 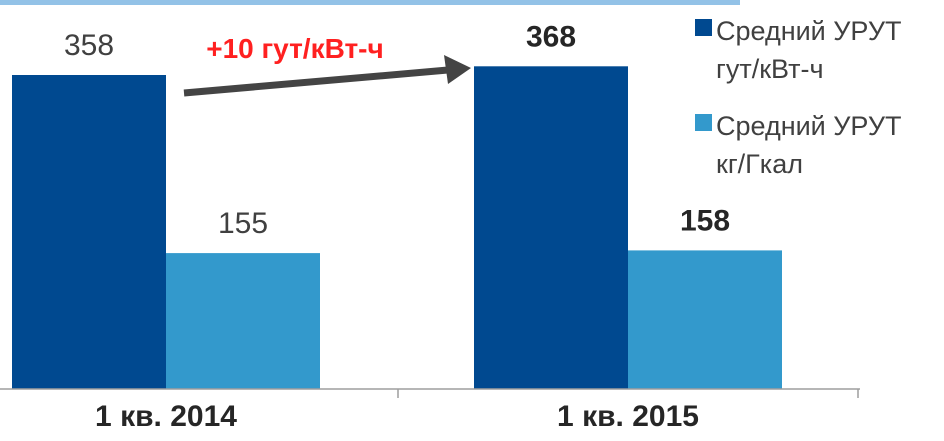 I want to click on annotation-text: +10 гут/кВт-ч, so click(x=295, y=48).